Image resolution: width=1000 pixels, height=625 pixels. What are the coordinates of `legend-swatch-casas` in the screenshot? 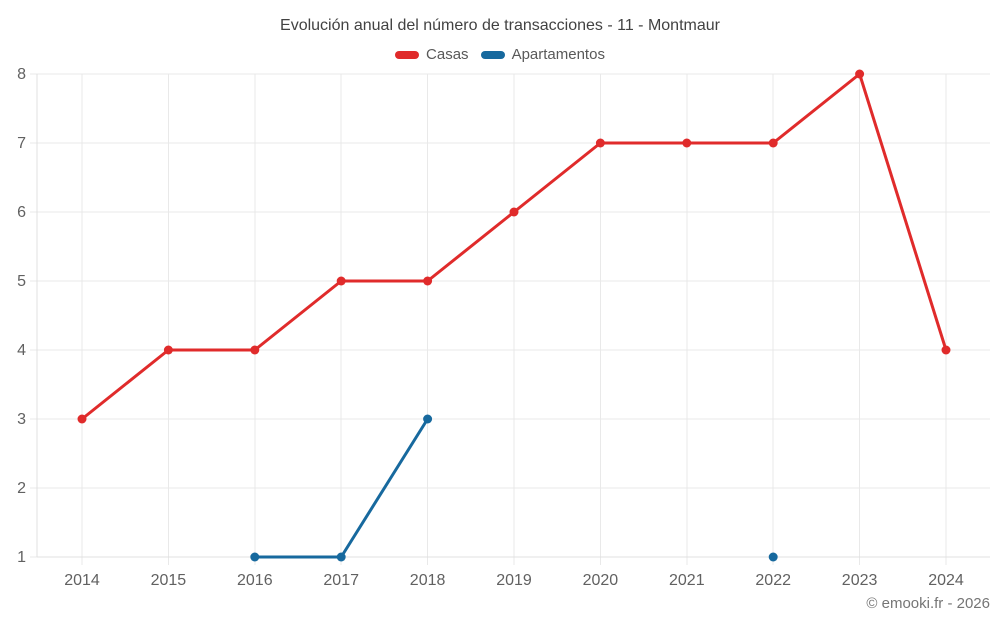 It's located at (407, 54).